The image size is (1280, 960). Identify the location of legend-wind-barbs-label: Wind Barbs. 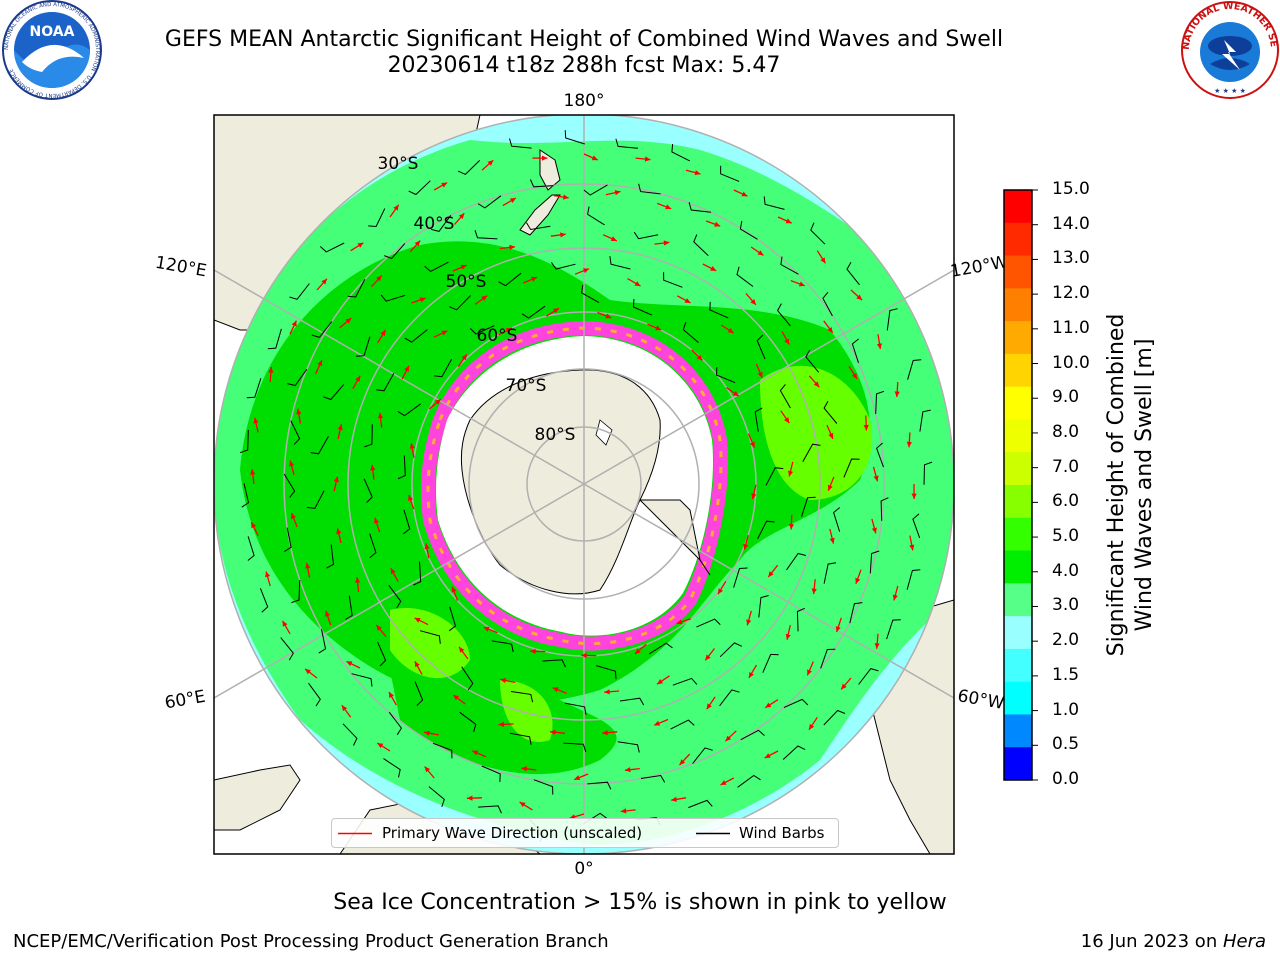
(782, 833).